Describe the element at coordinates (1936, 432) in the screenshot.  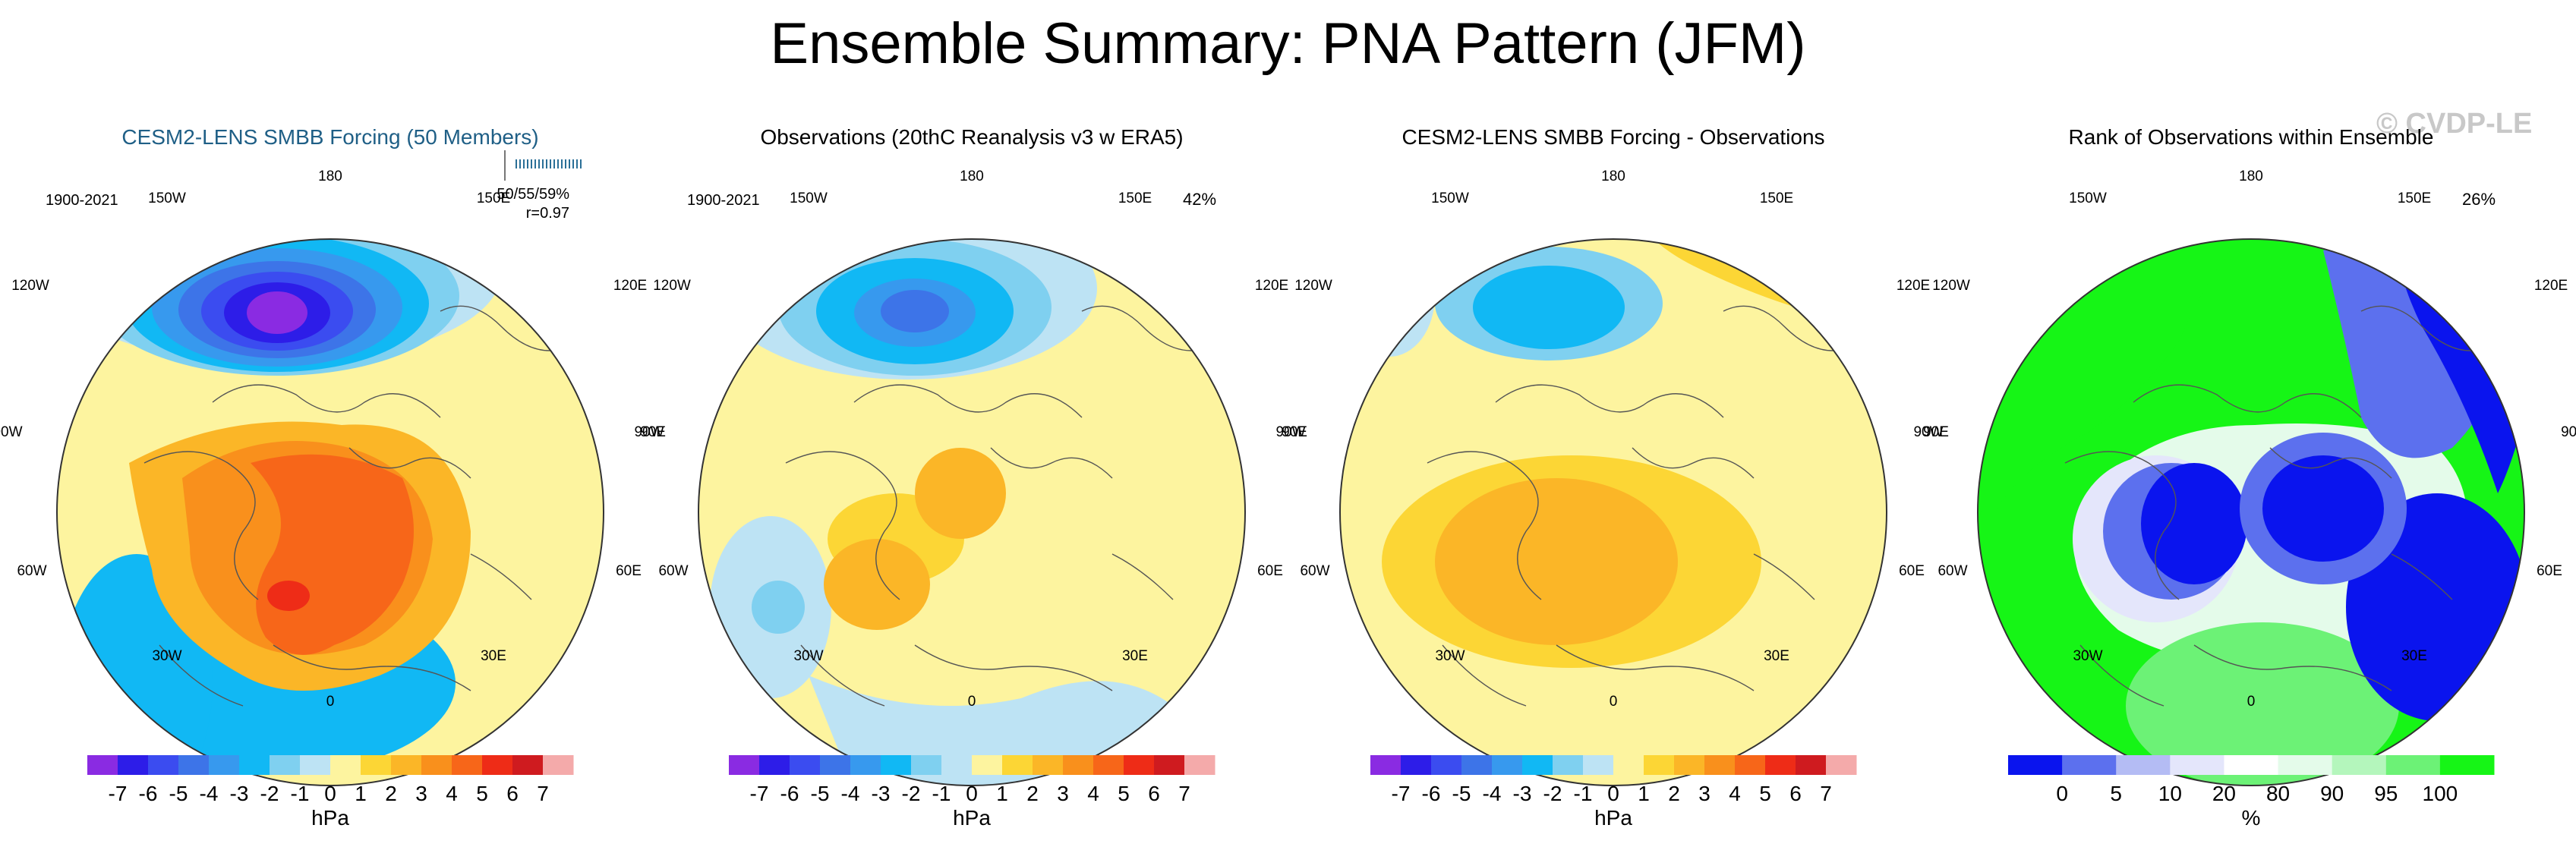
I see `lon-label-90e: 90E` at that location.